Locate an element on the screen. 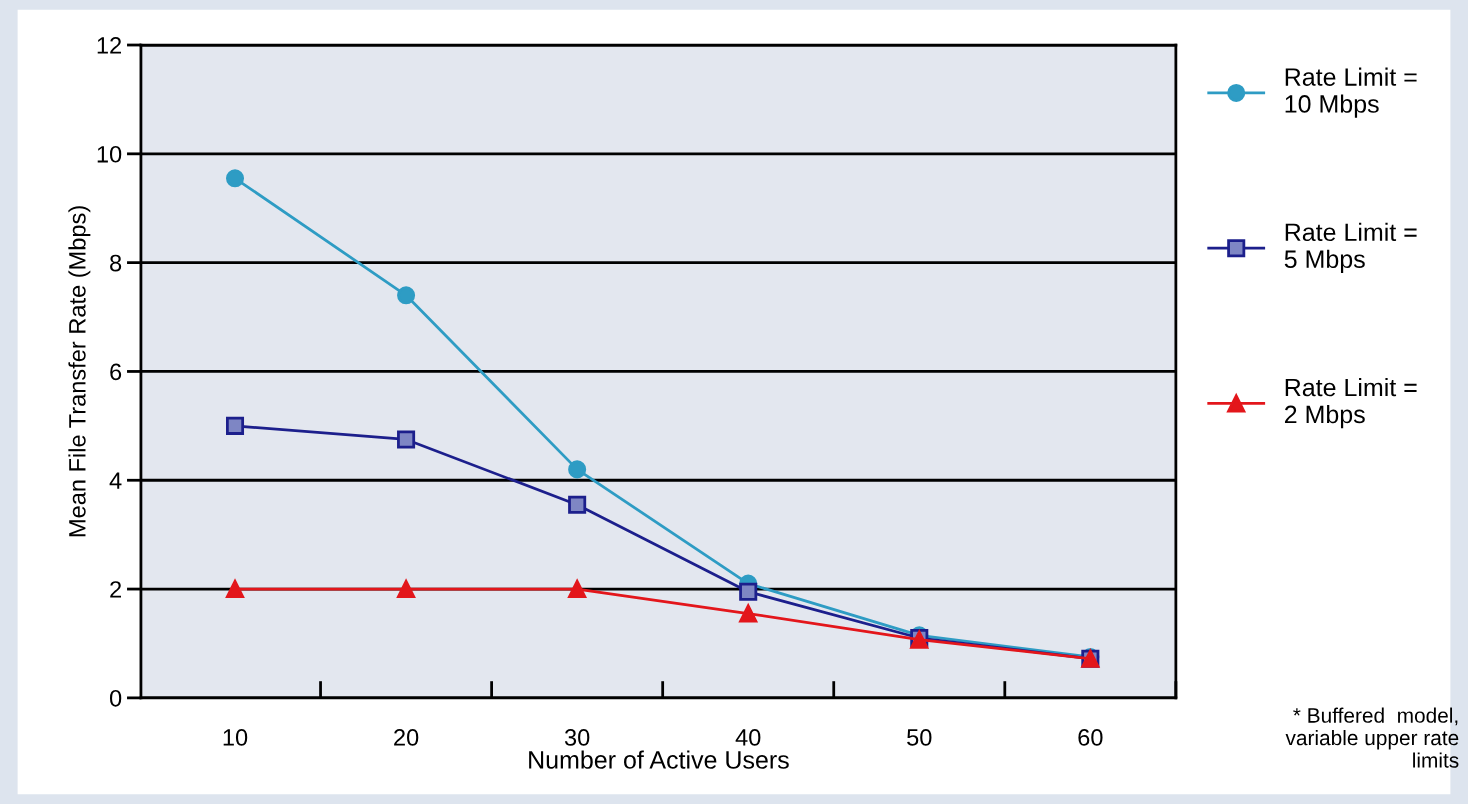 The image size is (1468, 804). legend-label: Rate Limit = 2 Mbps is located at coordinates (1350, 403).